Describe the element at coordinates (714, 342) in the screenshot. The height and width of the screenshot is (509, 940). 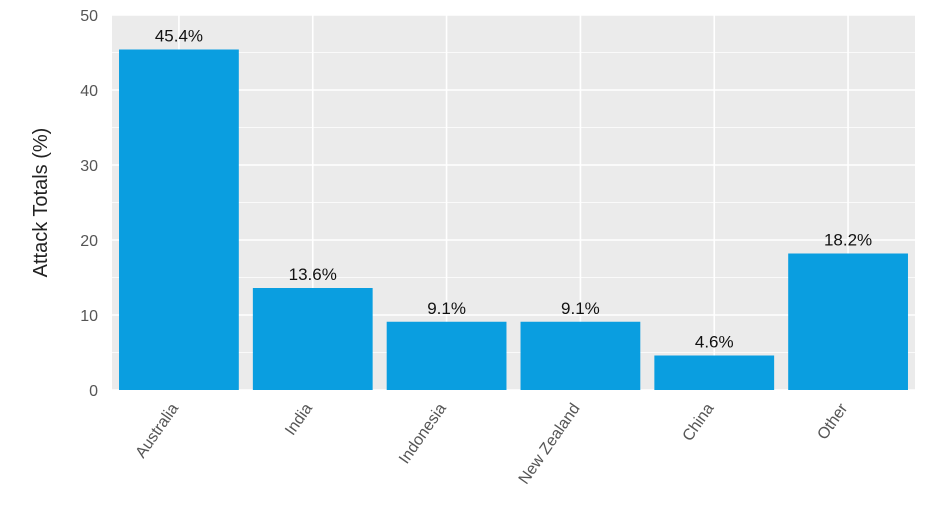
I see `data-label: 4.6%` at that location.